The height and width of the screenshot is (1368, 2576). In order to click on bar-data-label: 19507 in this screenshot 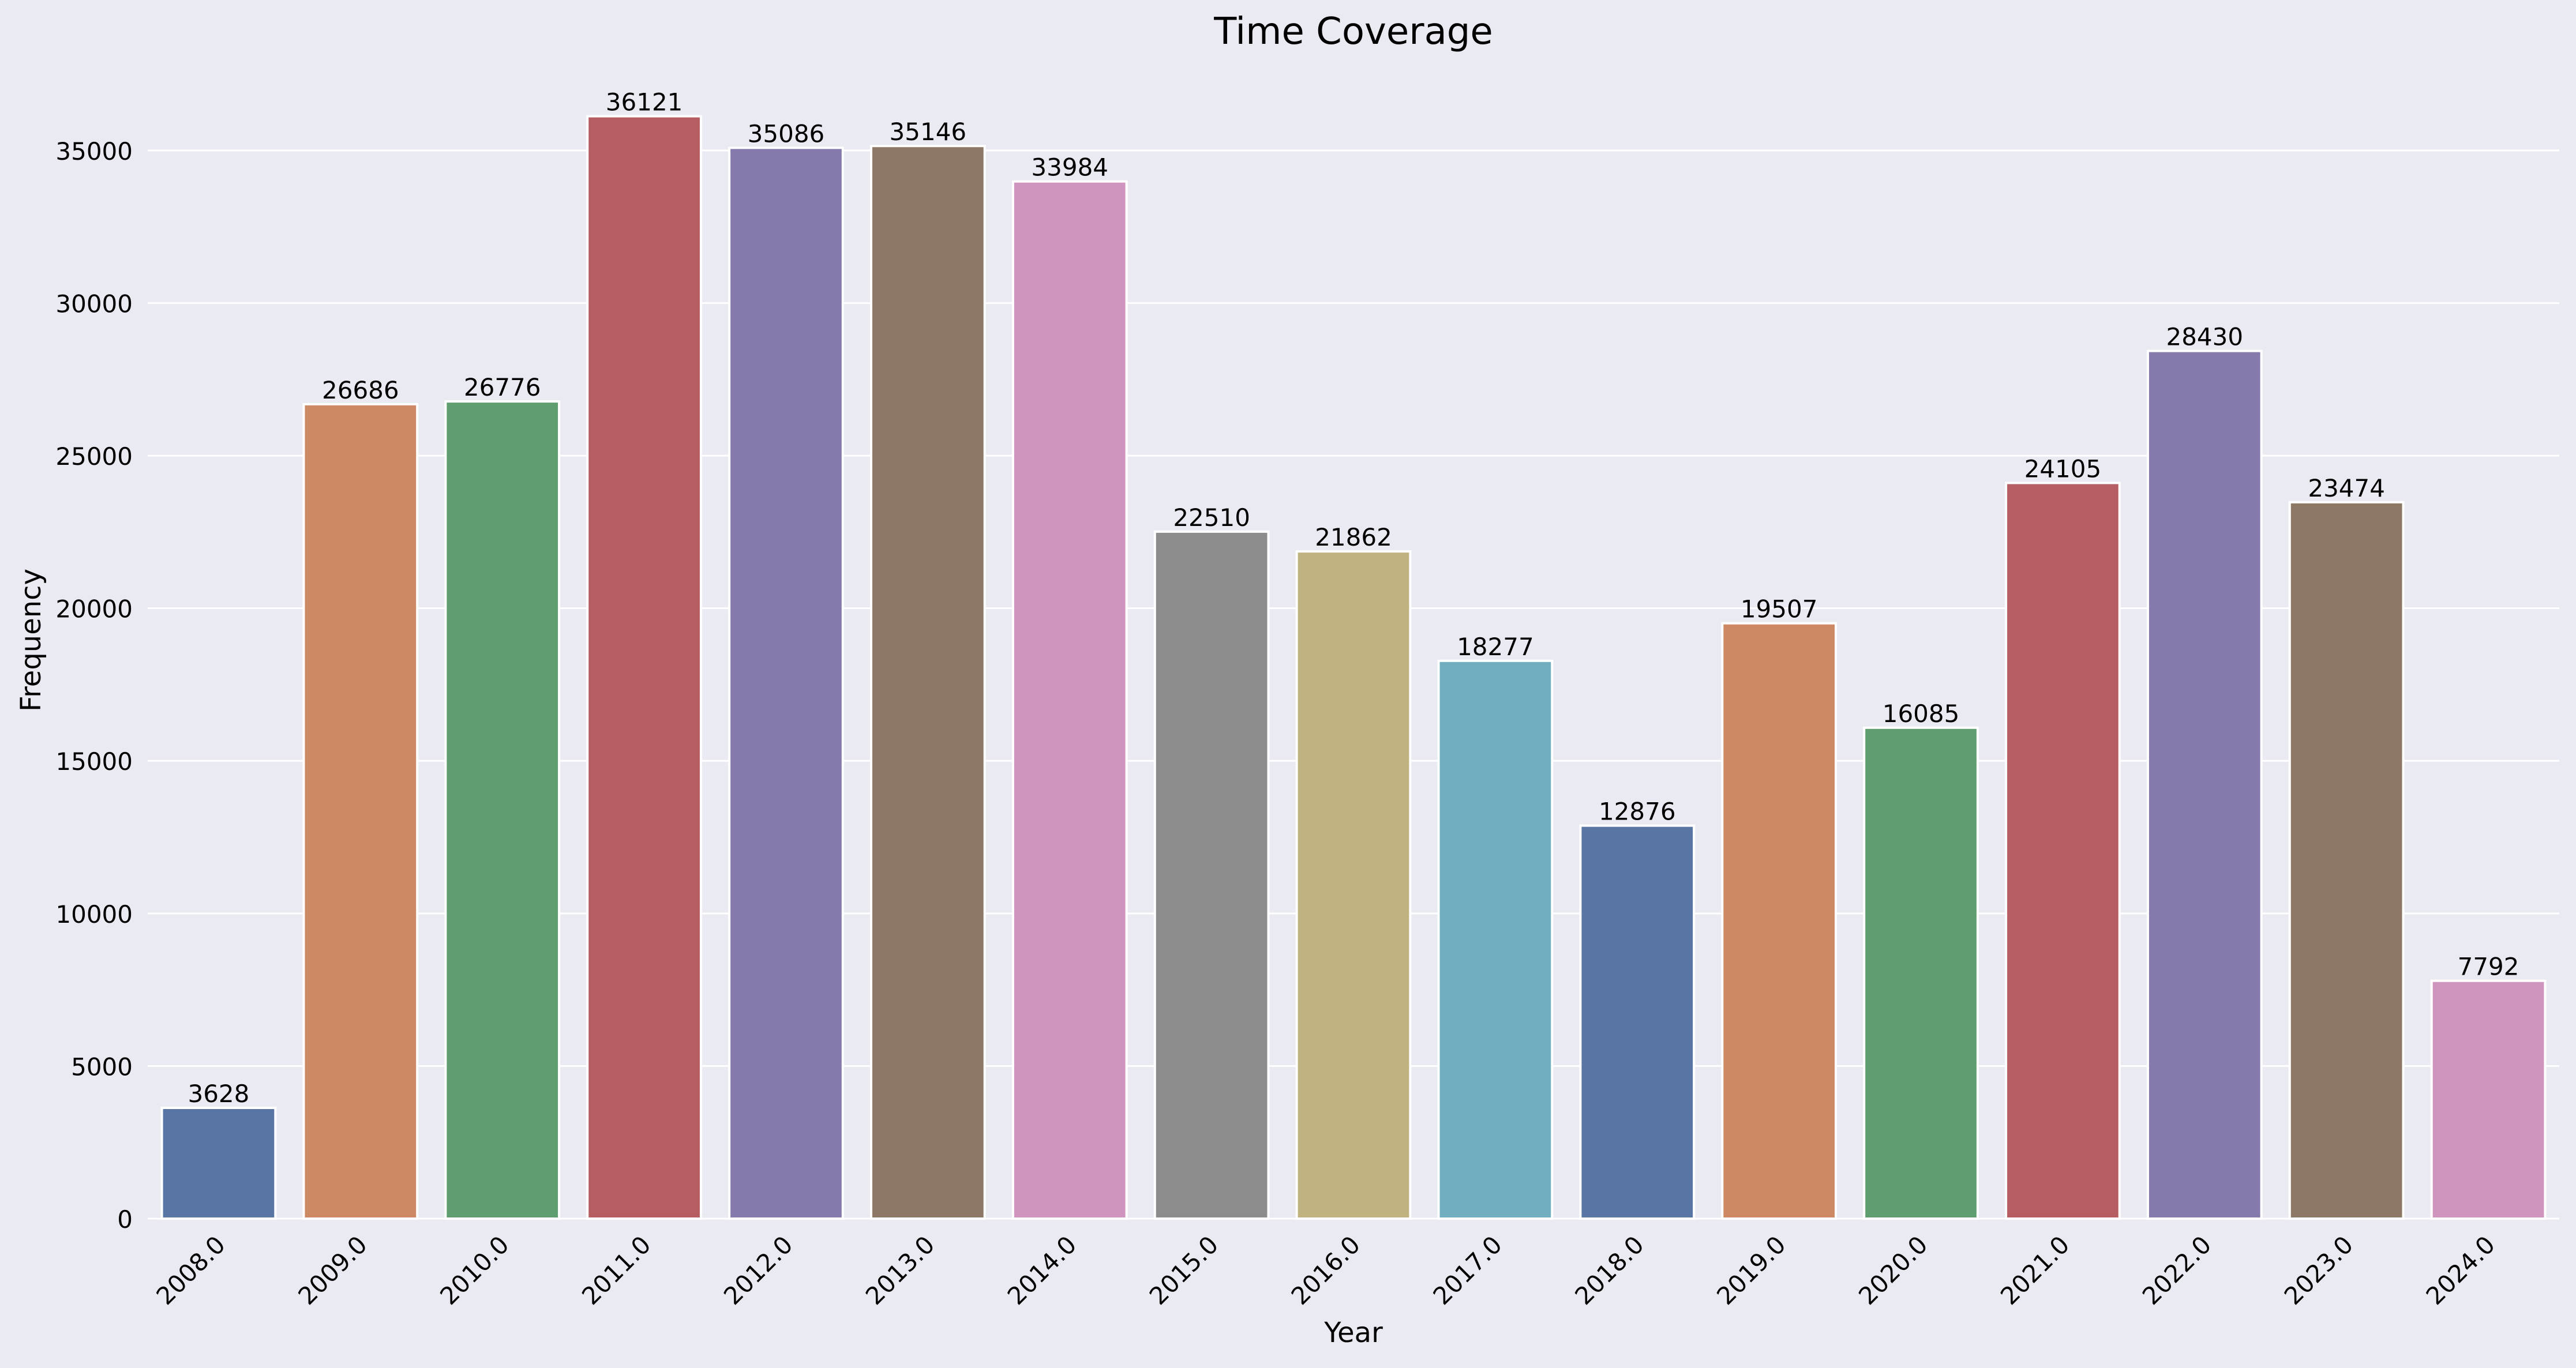, I will do `click(1779, 609)`.